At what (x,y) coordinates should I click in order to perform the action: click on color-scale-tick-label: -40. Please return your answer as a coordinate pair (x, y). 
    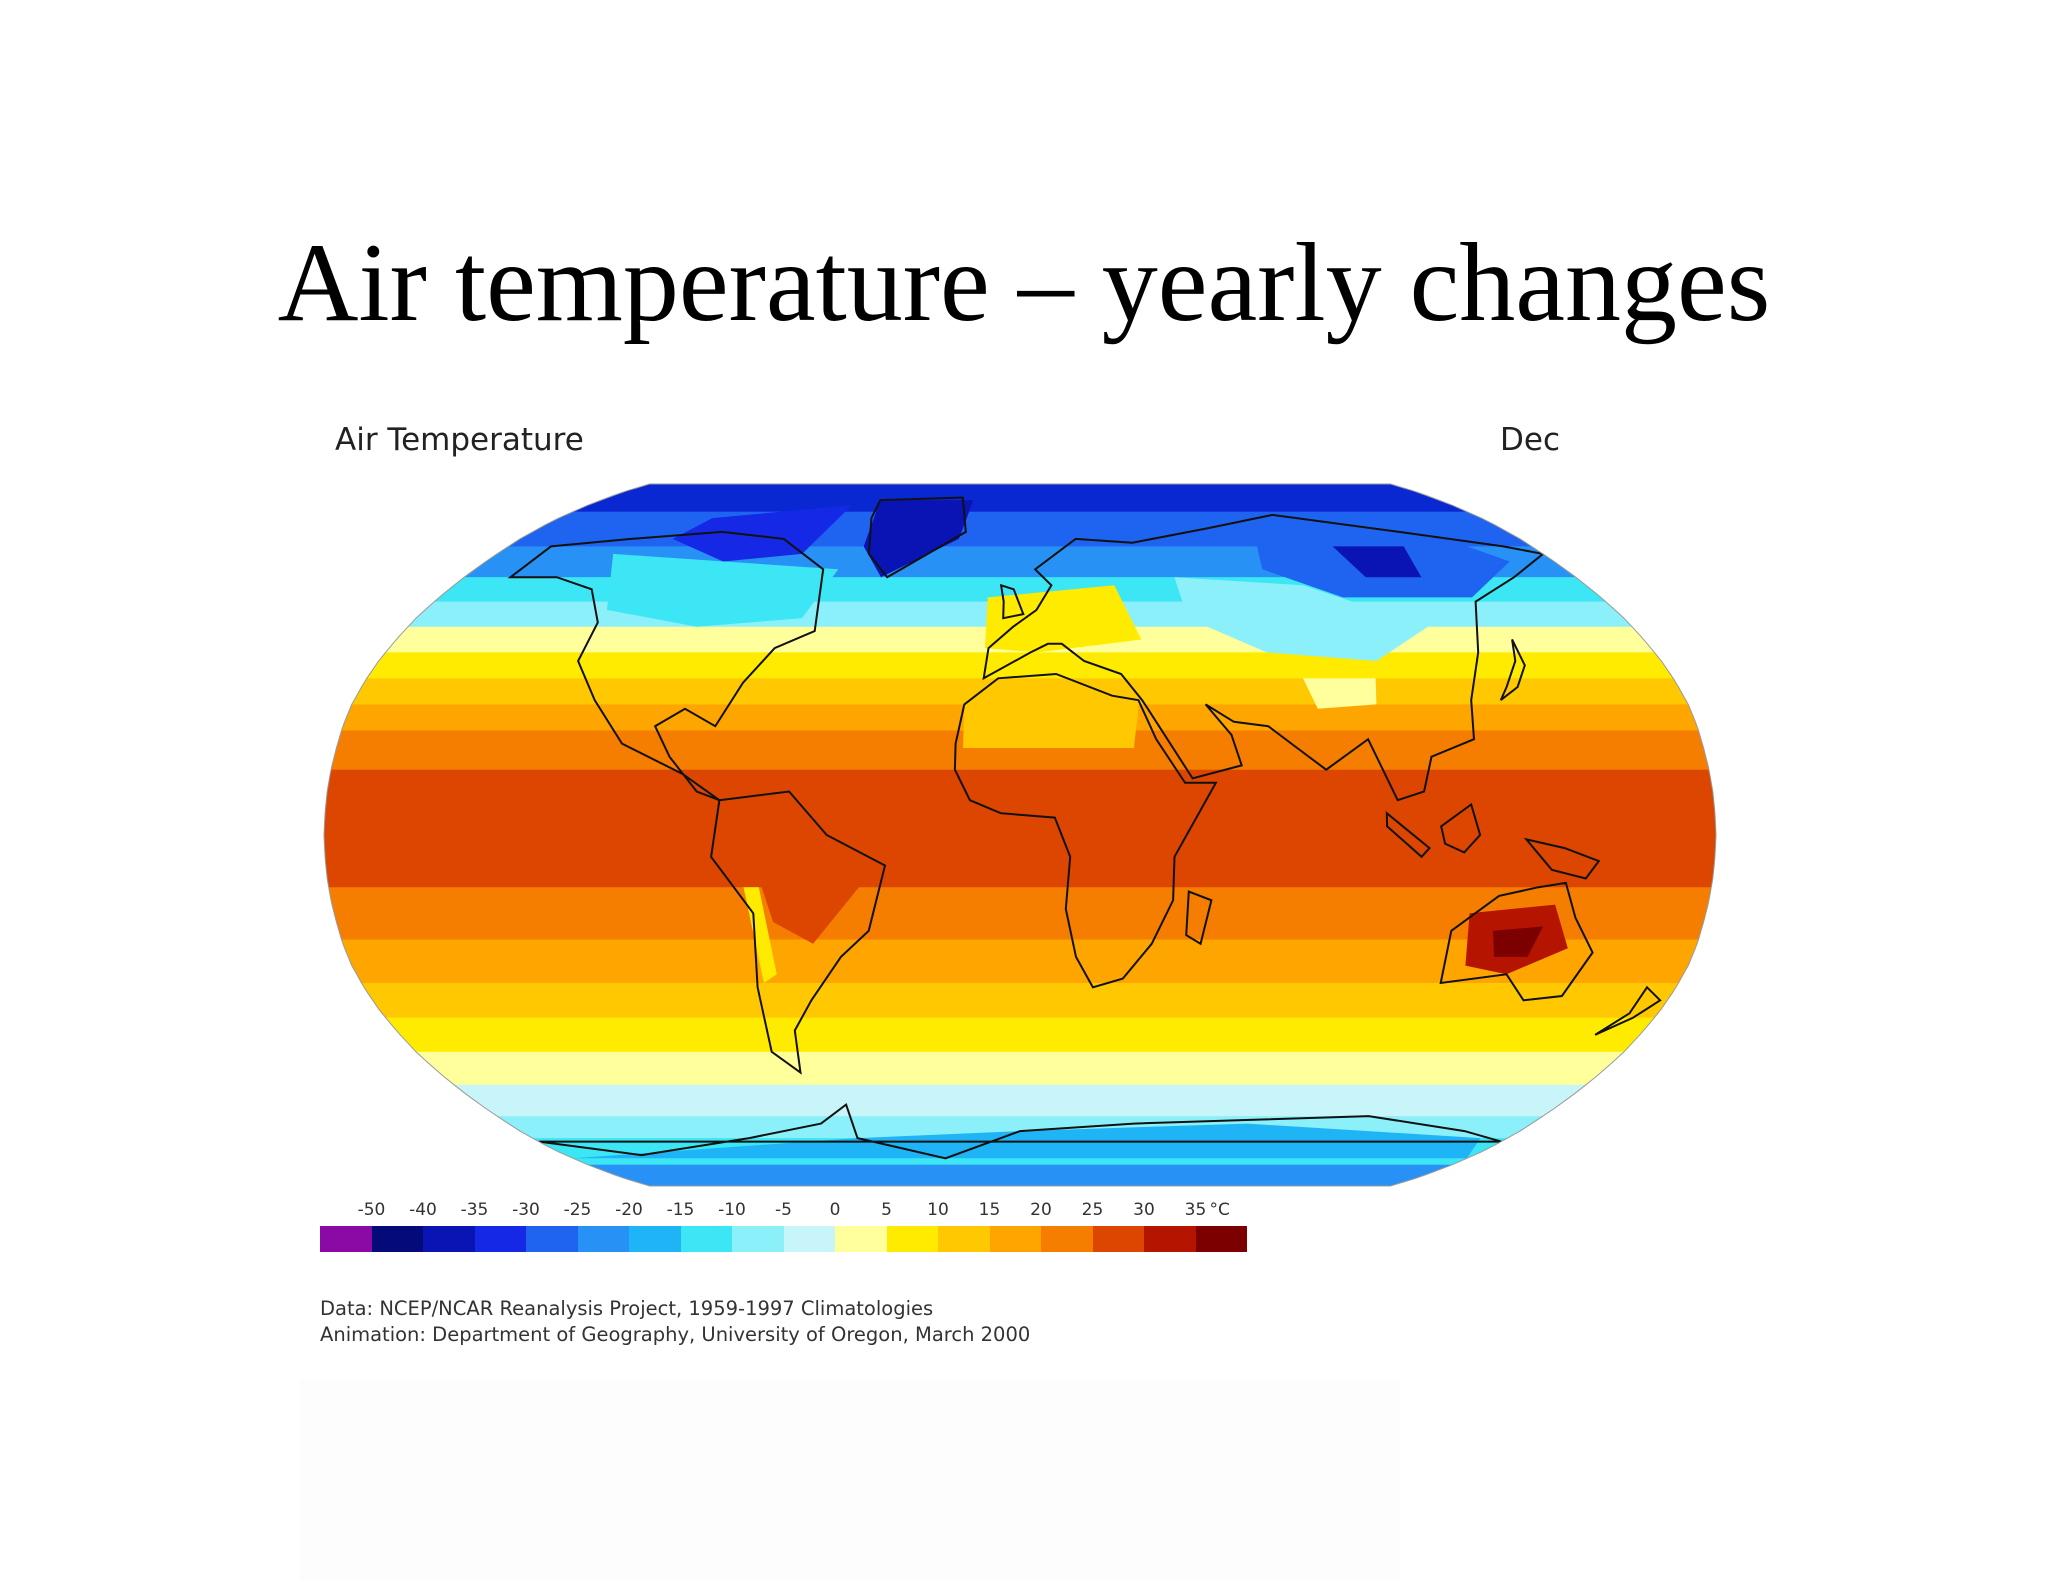
    Looking at the image, I should click on (423, 1210).